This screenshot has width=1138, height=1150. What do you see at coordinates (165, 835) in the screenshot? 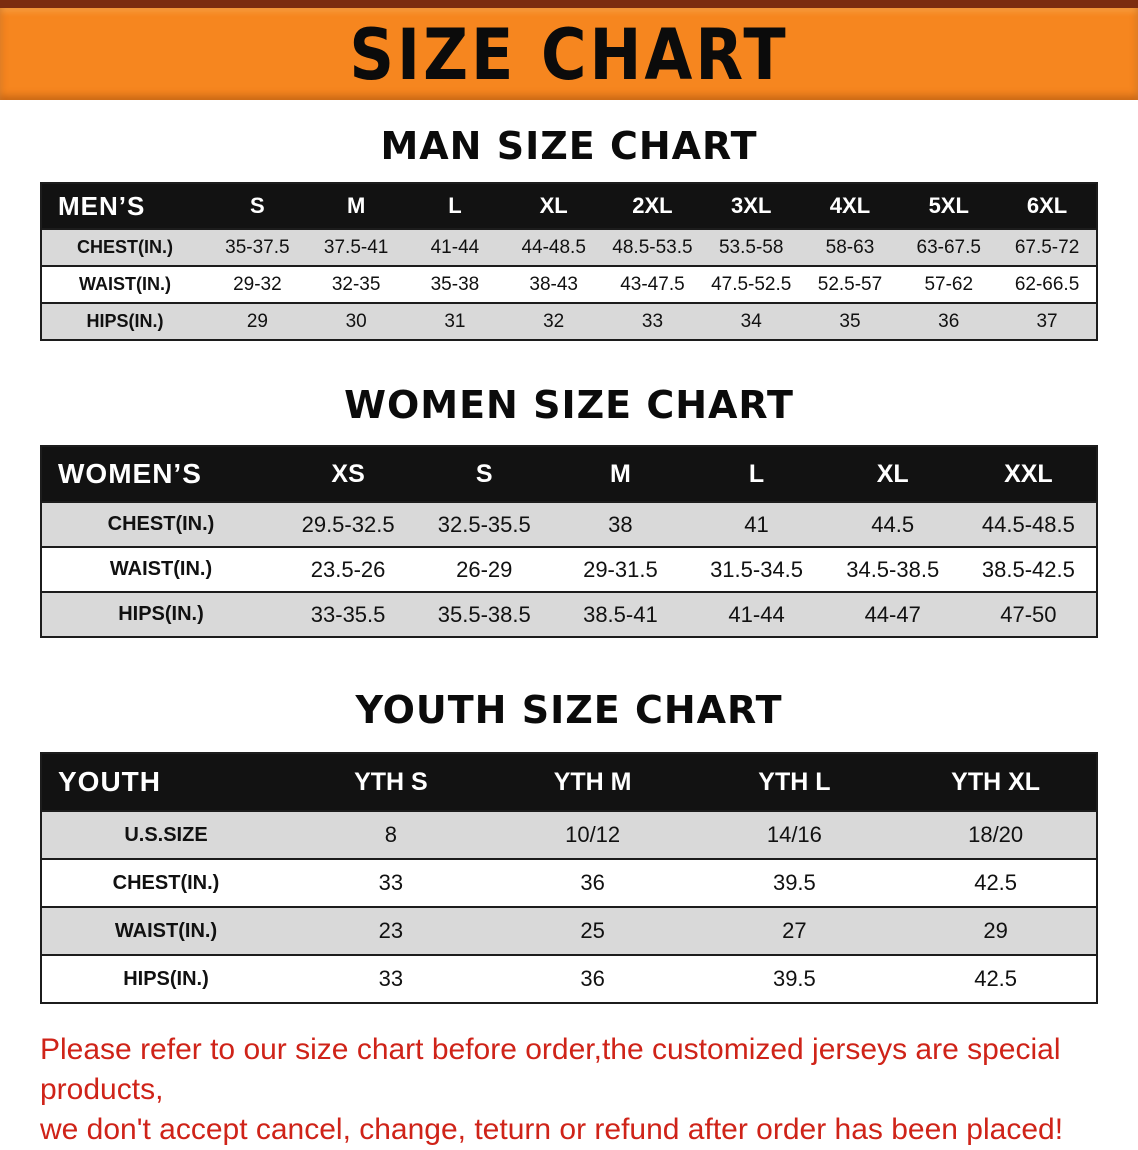
I see `row-label: U.S.SIZE` at bounding box center [165, 835].